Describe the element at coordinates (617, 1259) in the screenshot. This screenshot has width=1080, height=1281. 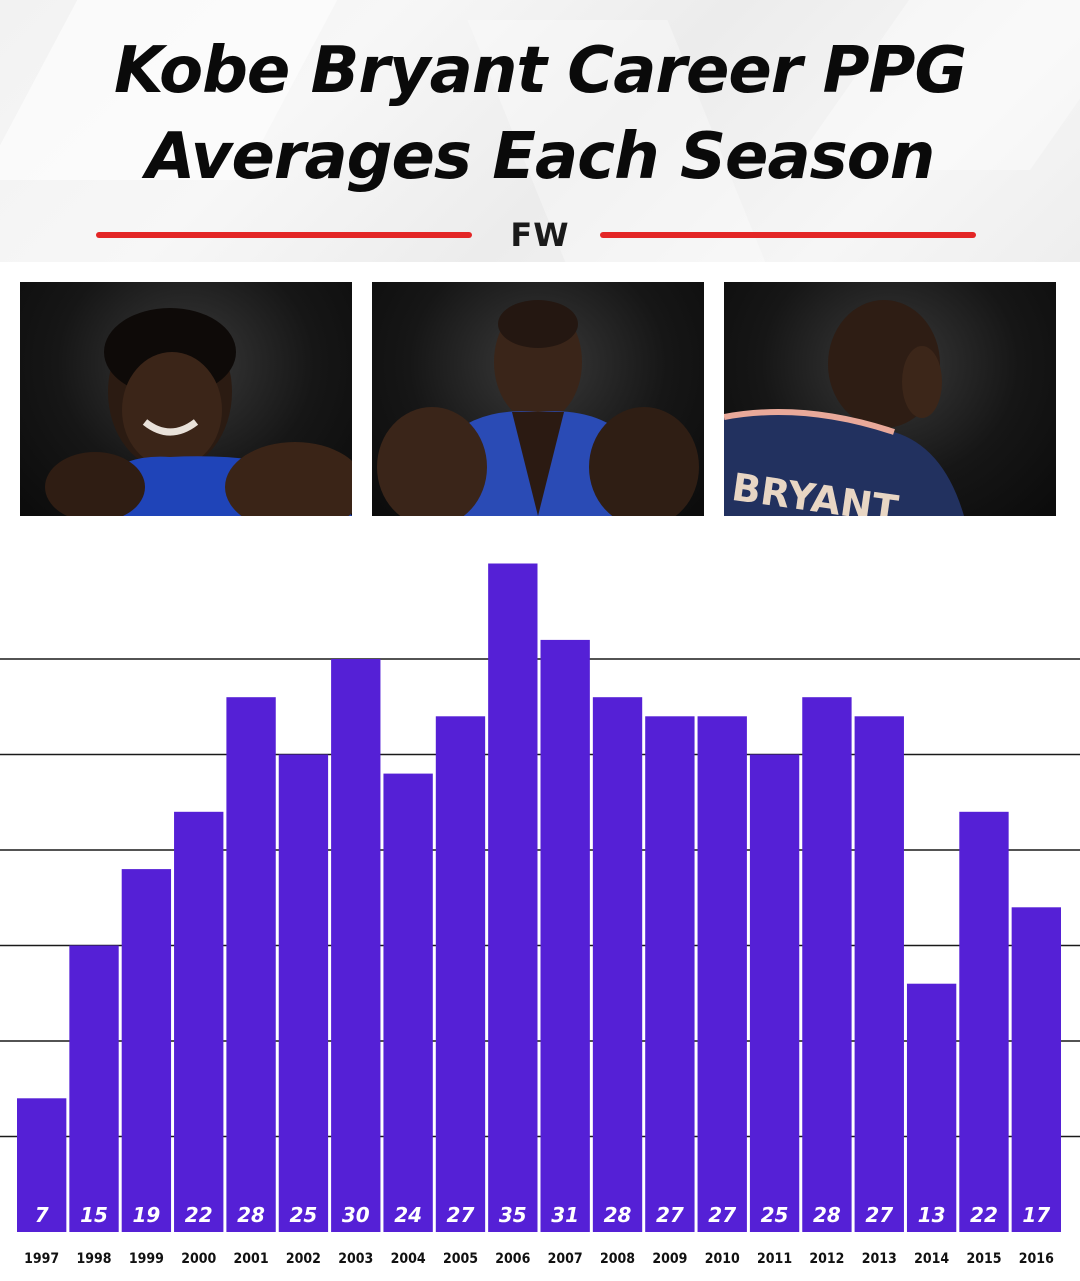
I see `x-tick-label: 2008` at that location.